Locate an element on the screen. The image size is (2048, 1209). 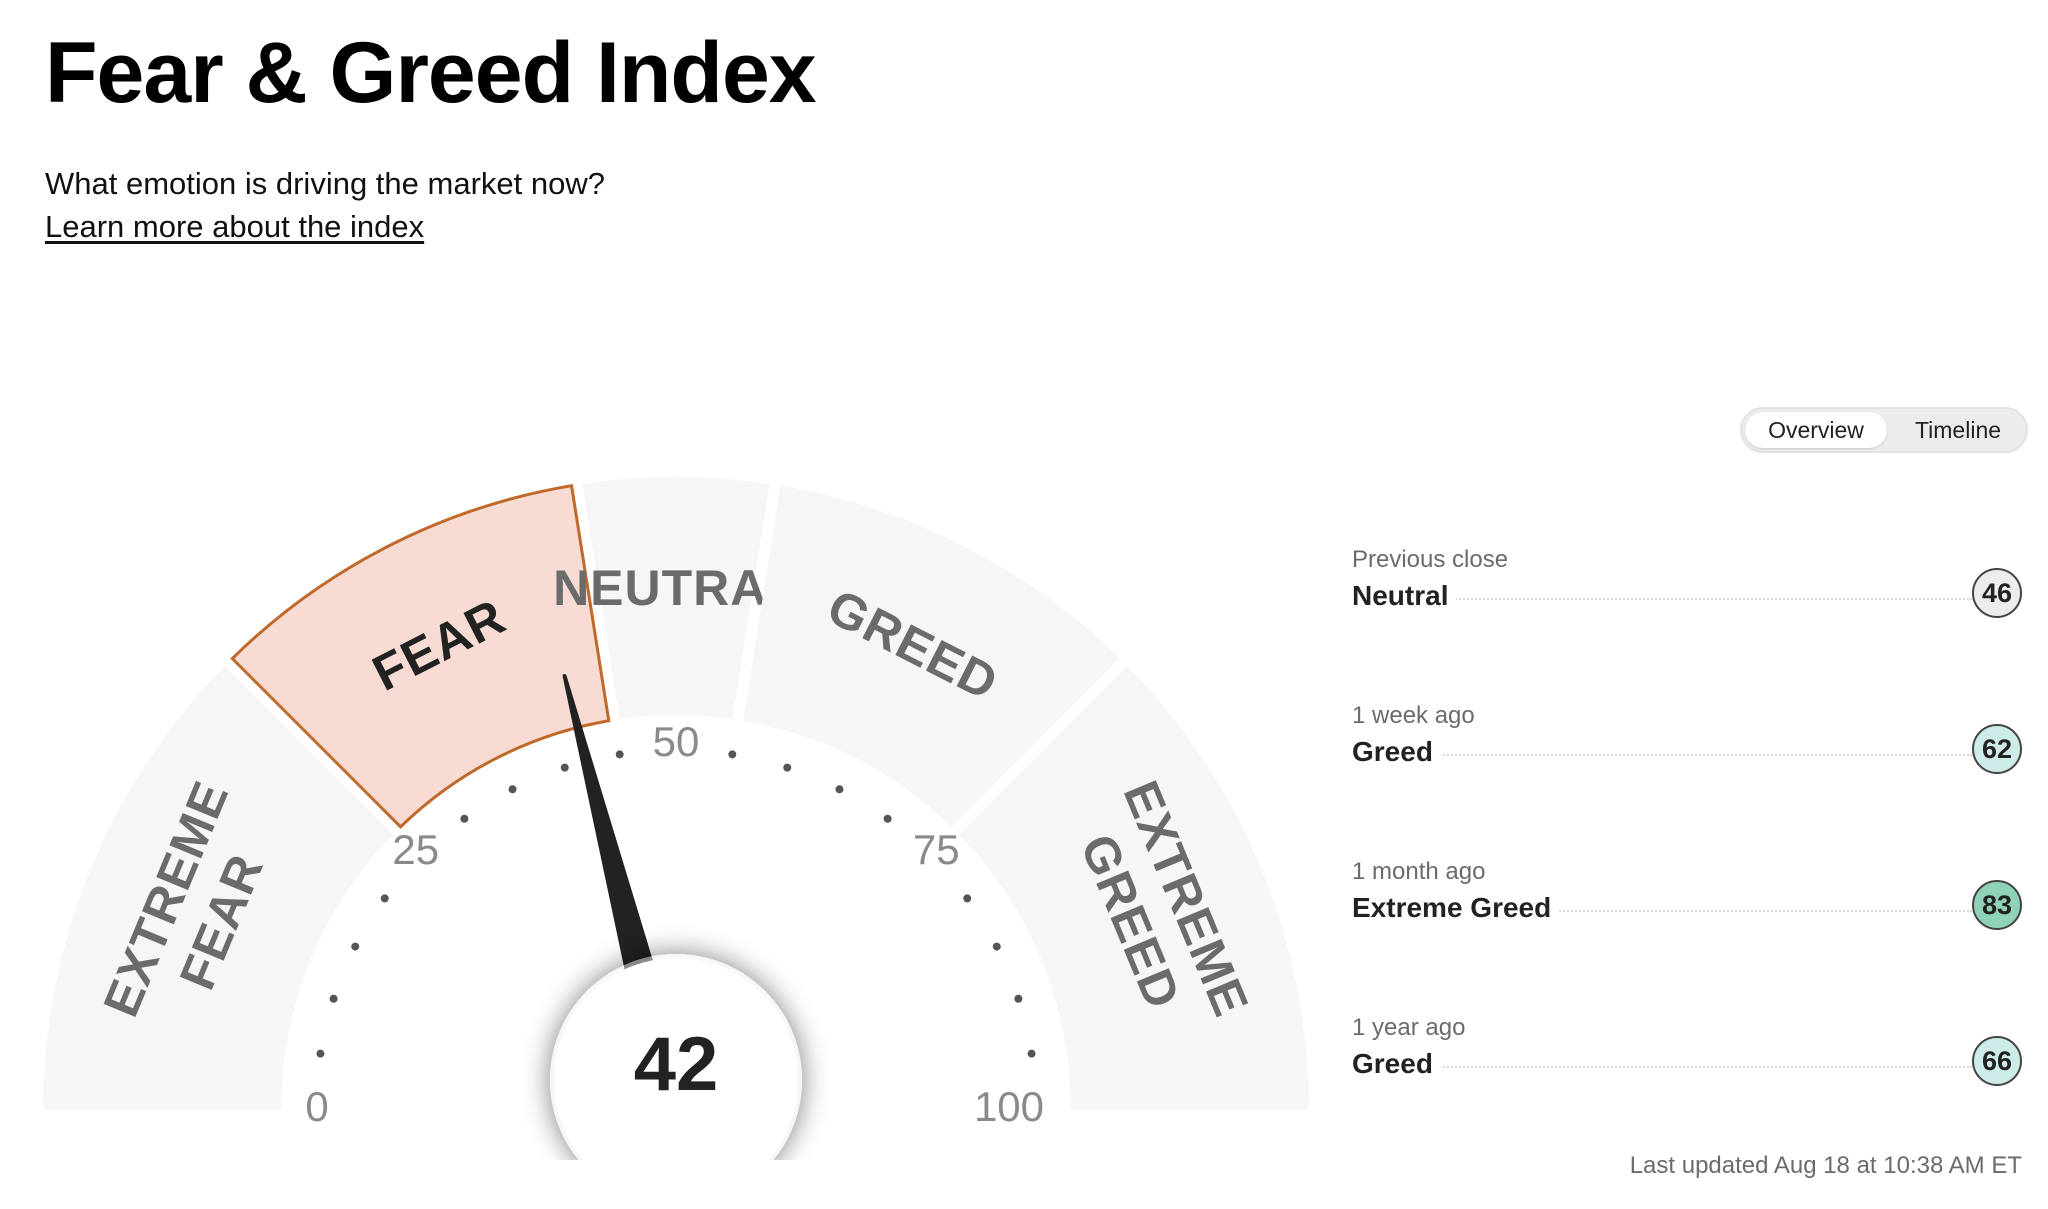
history-value-badge: 66 is located at coordinates (1997, 1061).